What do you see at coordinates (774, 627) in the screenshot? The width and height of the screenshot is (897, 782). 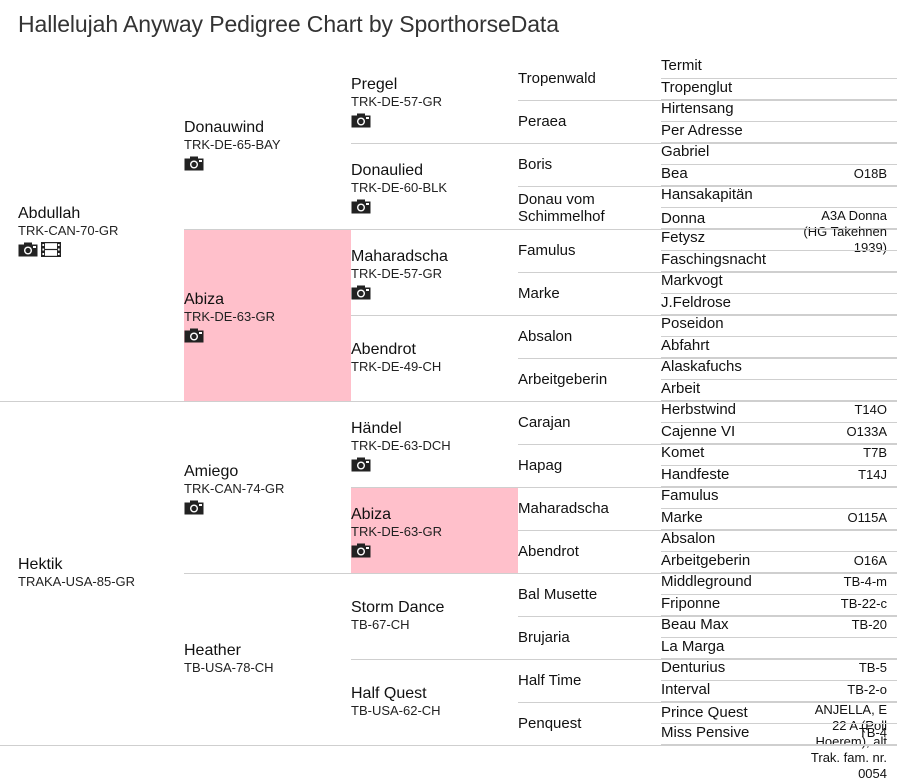 I see `horse-entry: Beau Max TB-20` at bounding box center [774, 627].